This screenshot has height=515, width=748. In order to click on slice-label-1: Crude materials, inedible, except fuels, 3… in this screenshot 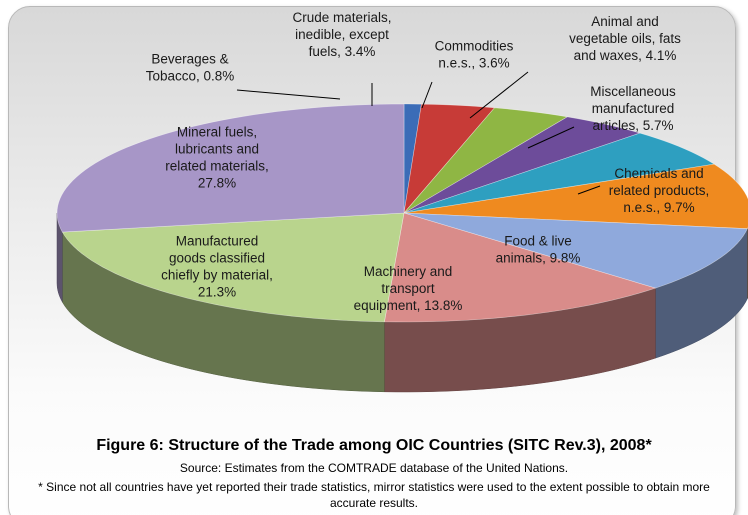, I will do `click(341, 34)`.